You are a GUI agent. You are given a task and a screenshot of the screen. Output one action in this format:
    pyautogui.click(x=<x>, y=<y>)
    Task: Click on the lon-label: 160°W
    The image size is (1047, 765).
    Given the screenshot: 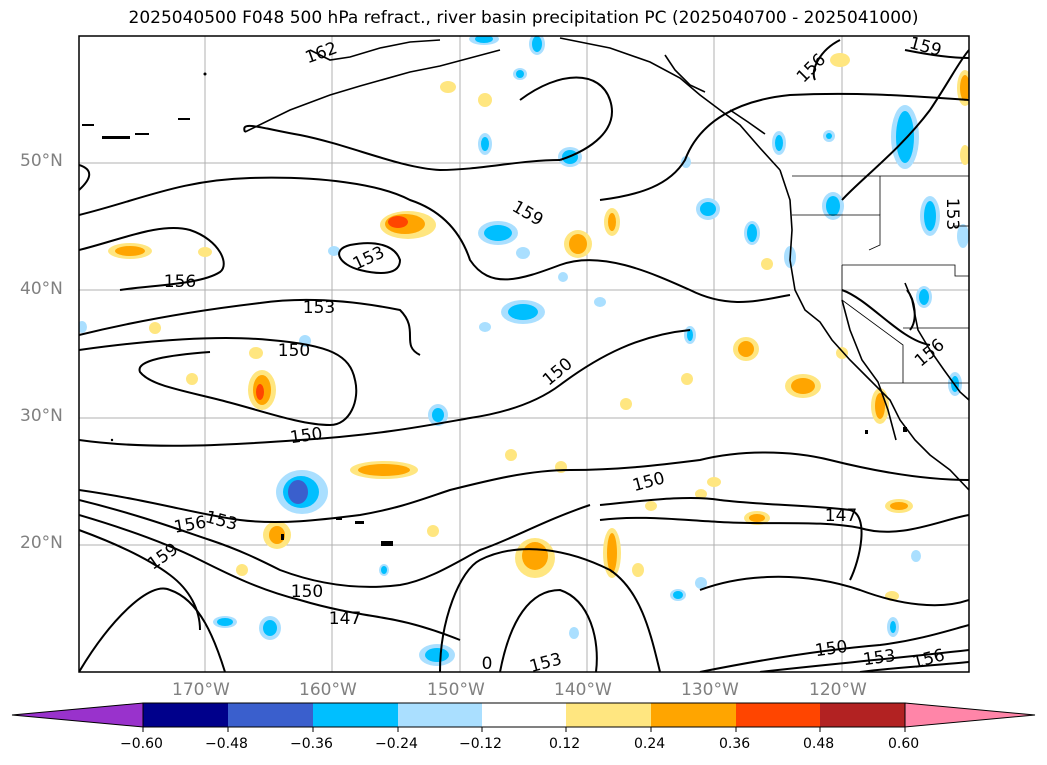 What is the action you would take?
    pyautogui.click(x=328, y=690)
    